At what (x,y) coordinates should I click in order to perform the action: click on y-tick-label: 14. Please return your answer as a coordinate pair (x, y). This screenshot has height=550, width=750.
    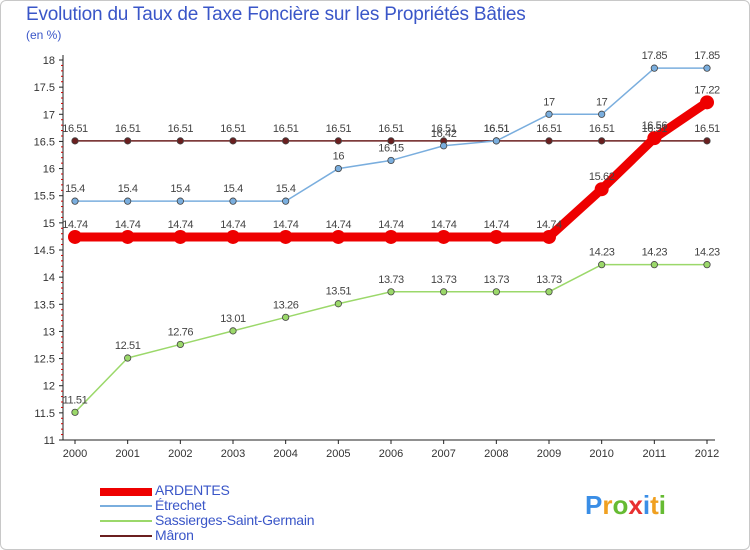
    Looking at the image, I should click on (49, 278).